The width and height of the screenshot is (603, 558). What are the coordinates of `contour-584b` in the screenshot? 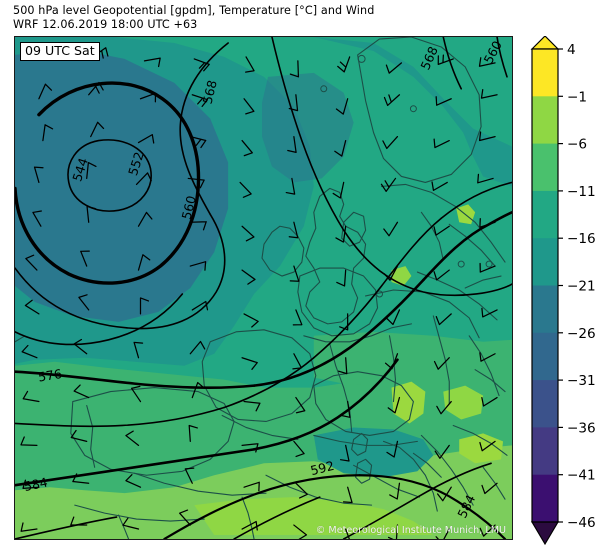 It's located at (325, 404).